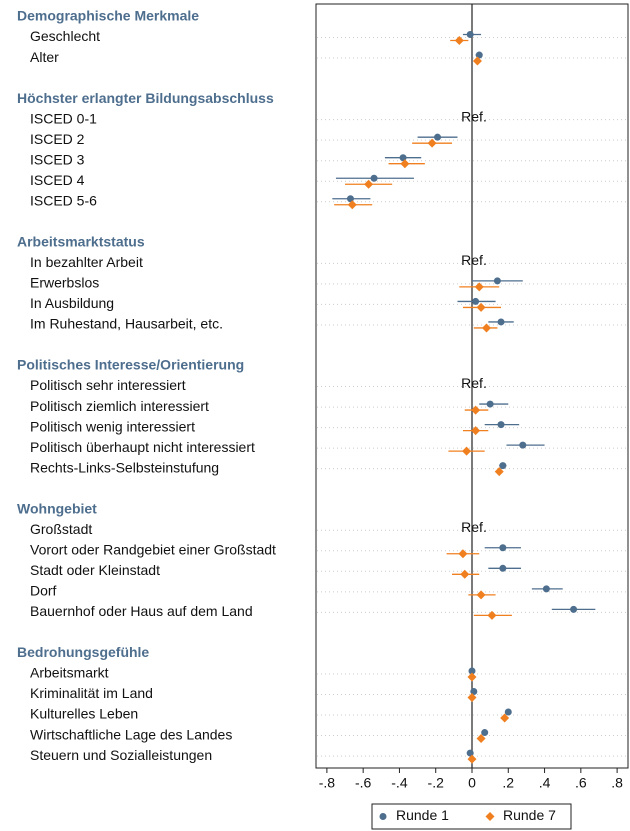  I want to click on x-tick-label: .6, so click(581, 783).